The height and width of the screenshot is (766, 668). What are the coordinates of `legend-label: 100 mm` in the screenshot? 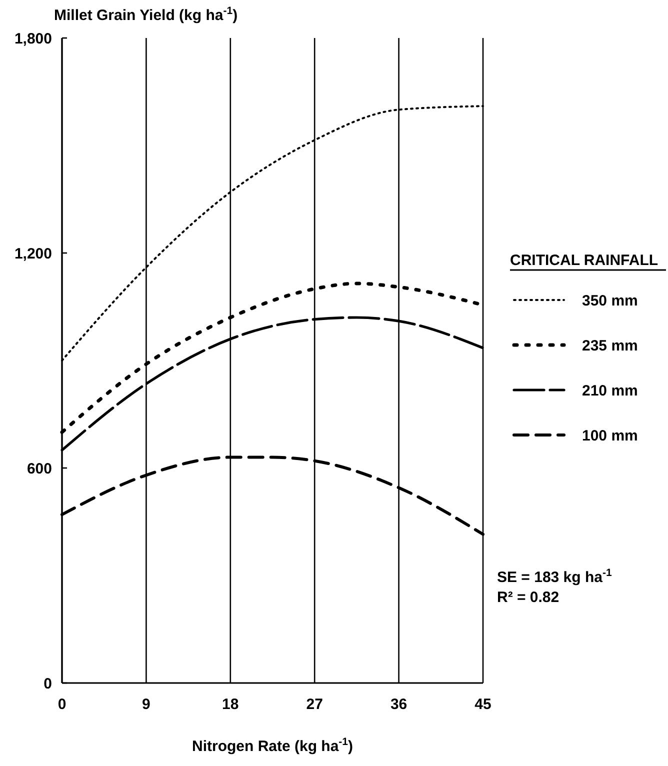 It's located at (610, 435).